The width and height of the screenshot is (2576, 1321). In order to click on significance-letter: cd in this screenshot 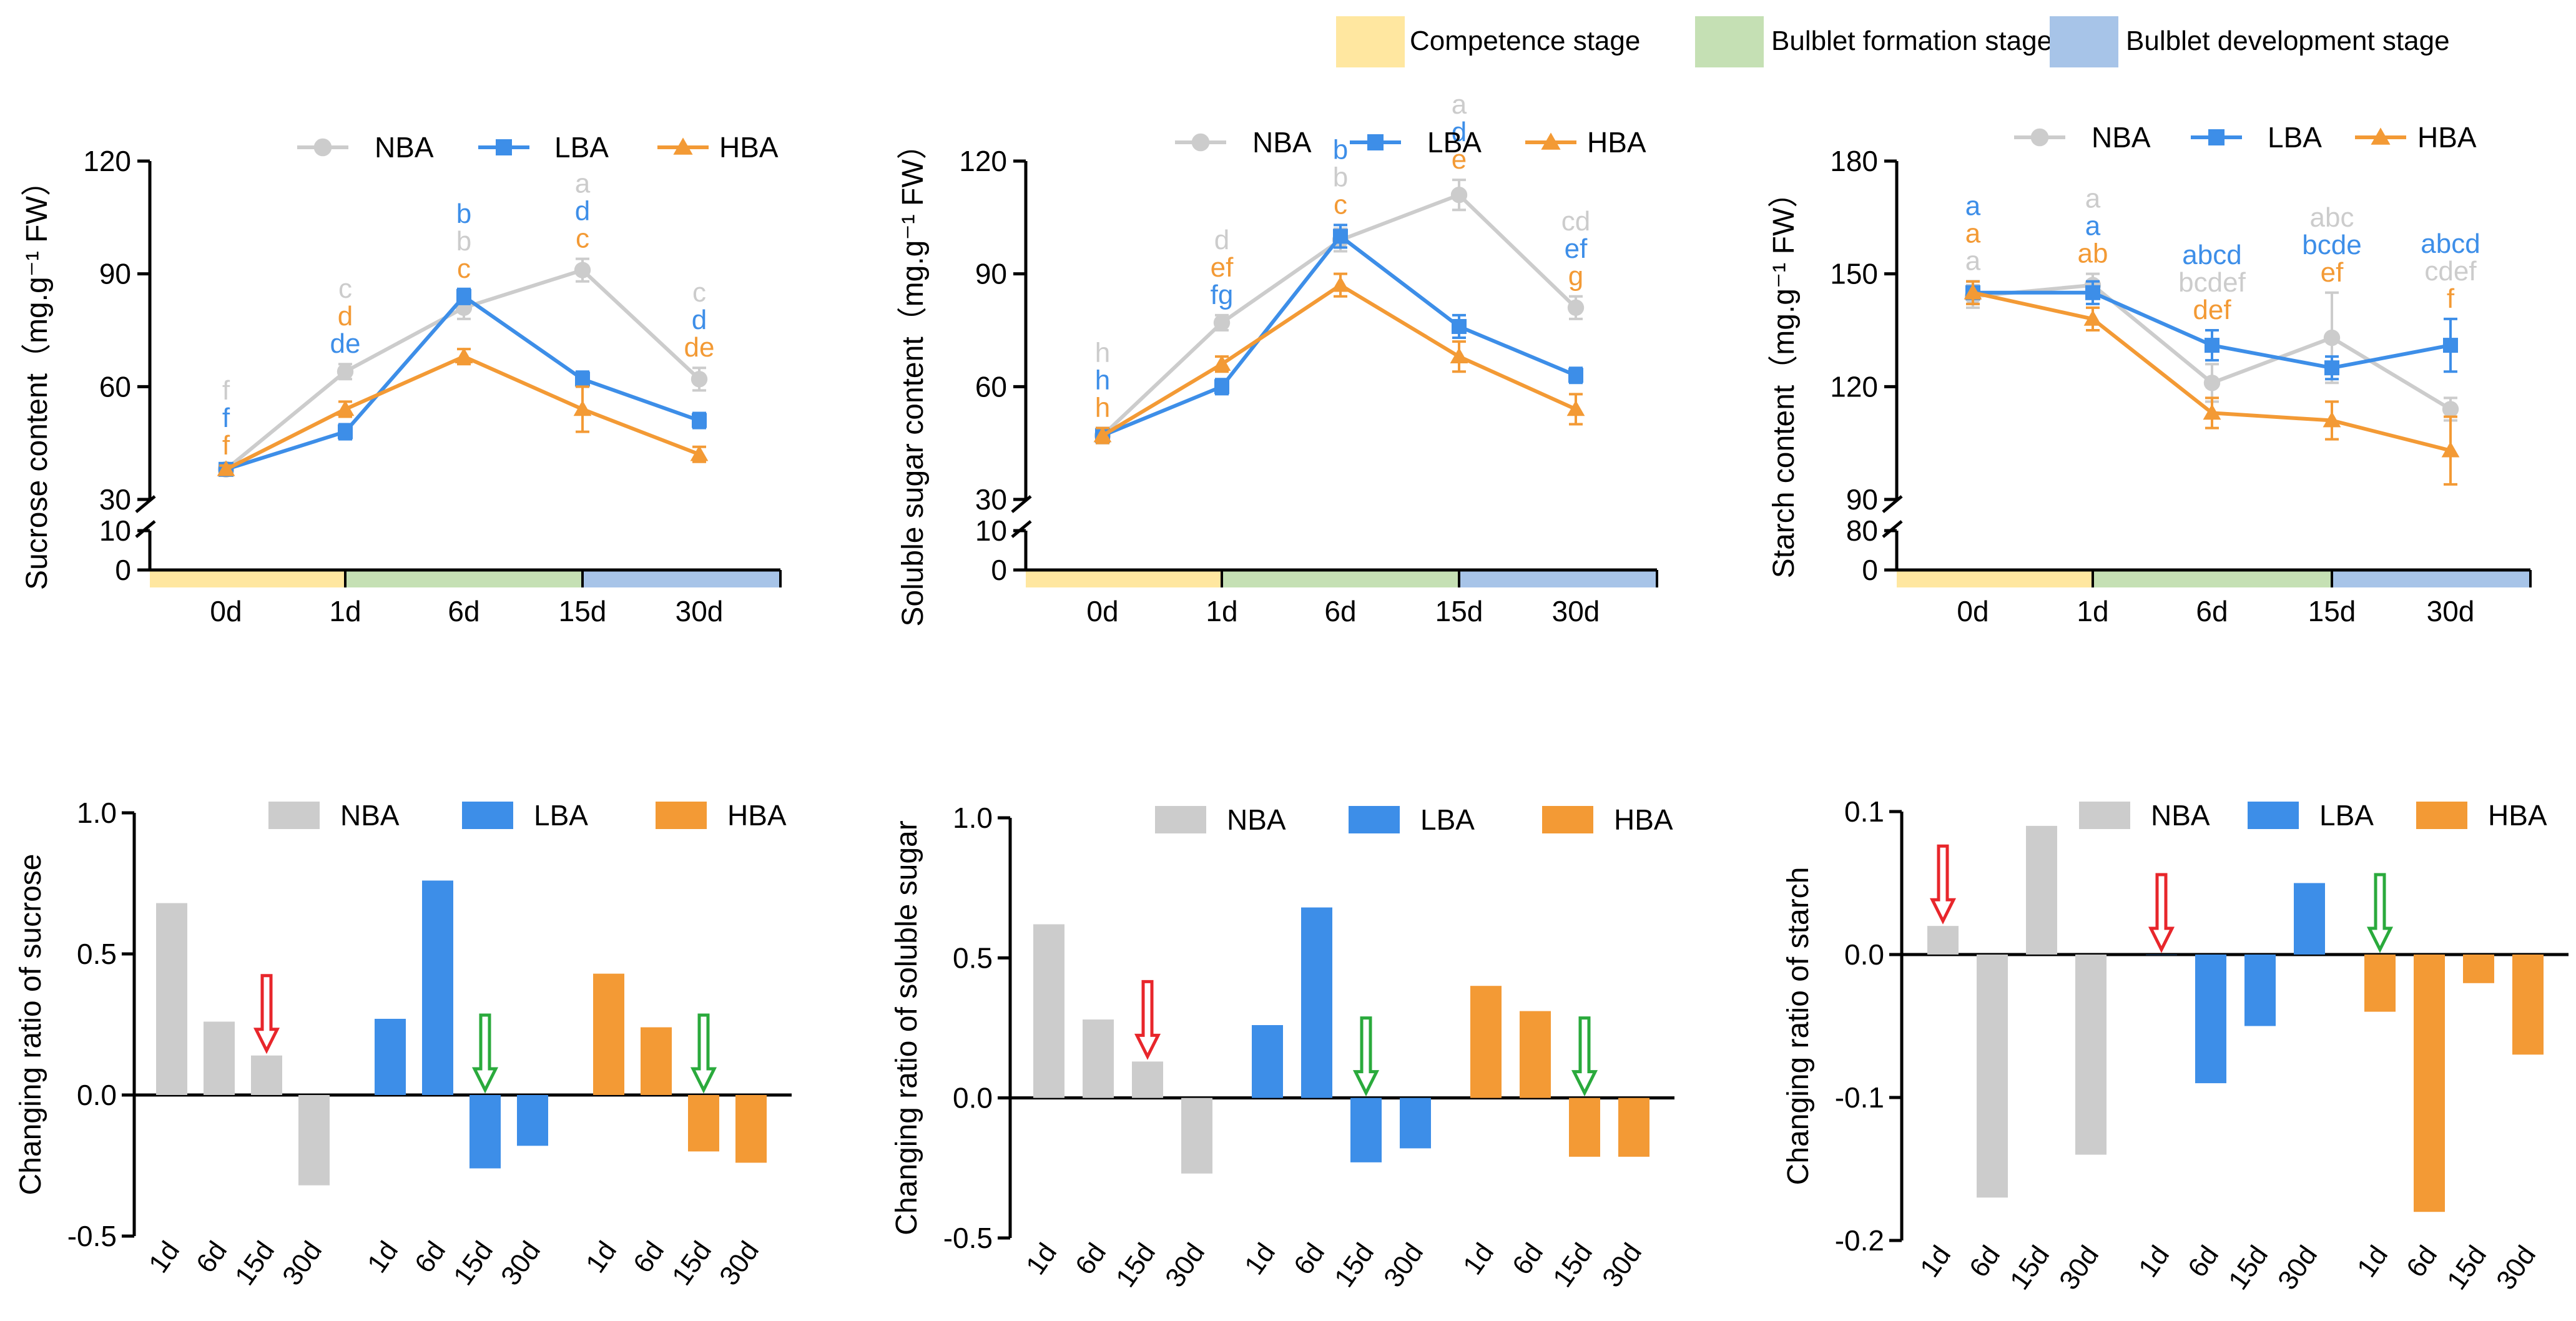, I will do `click(1575, 221)`.